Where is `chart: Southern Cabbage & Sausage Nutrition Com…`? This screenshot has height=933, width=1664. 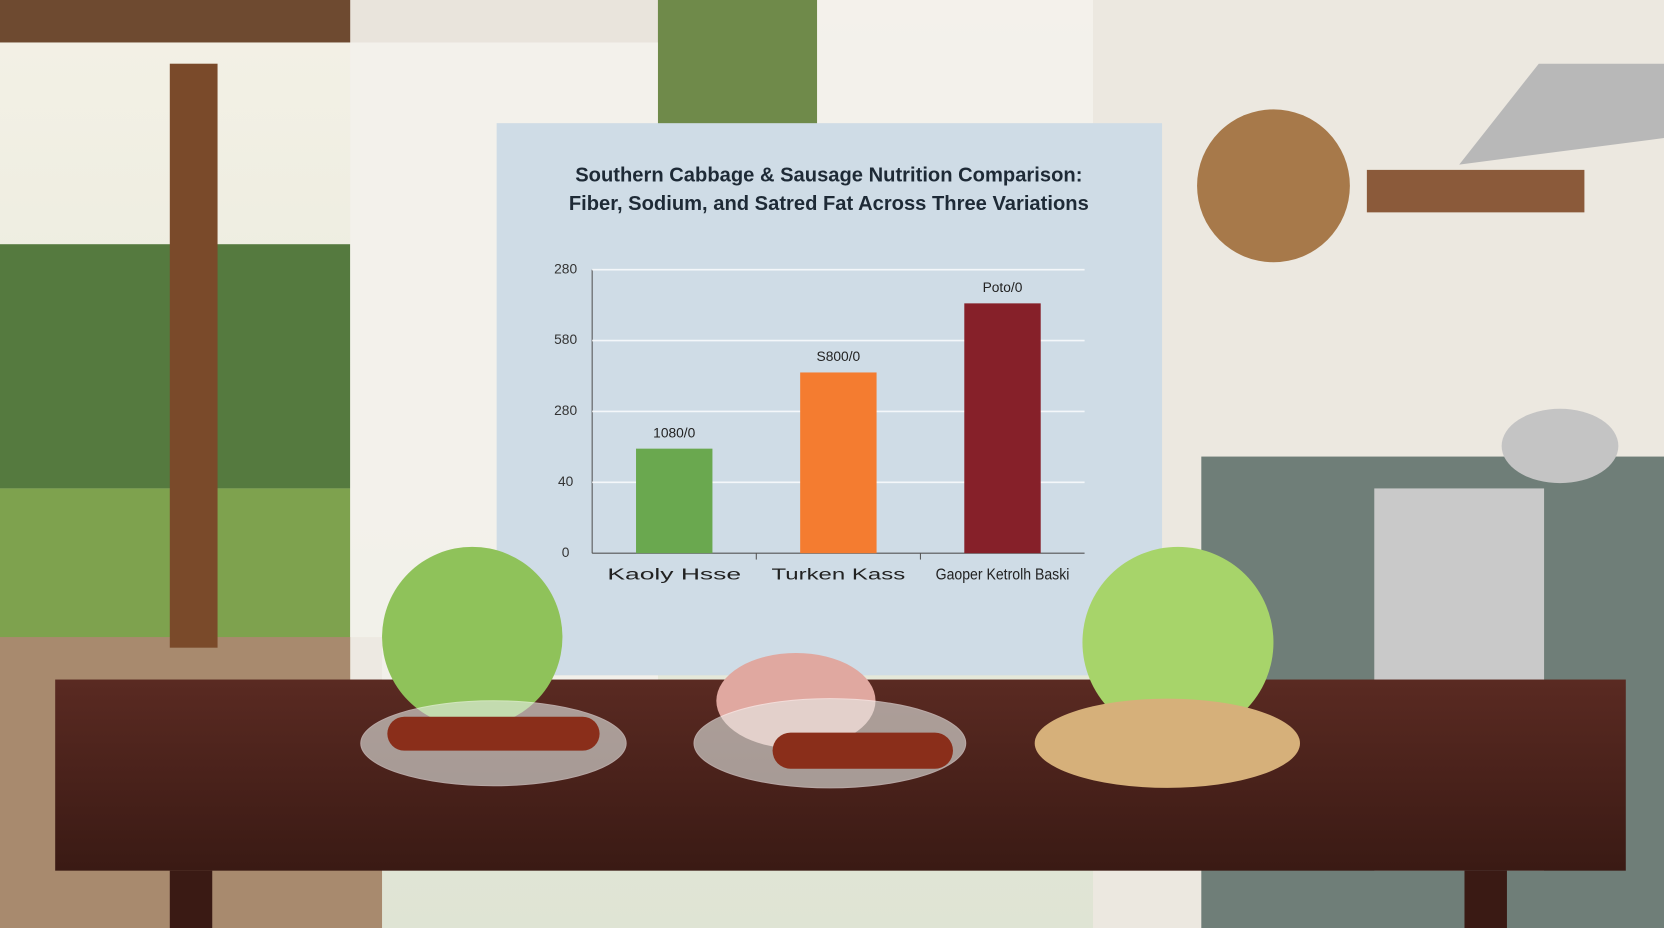
chart: Southern Cabbage & Sausage Nutrition Com… is located at coordinates (821, 374).